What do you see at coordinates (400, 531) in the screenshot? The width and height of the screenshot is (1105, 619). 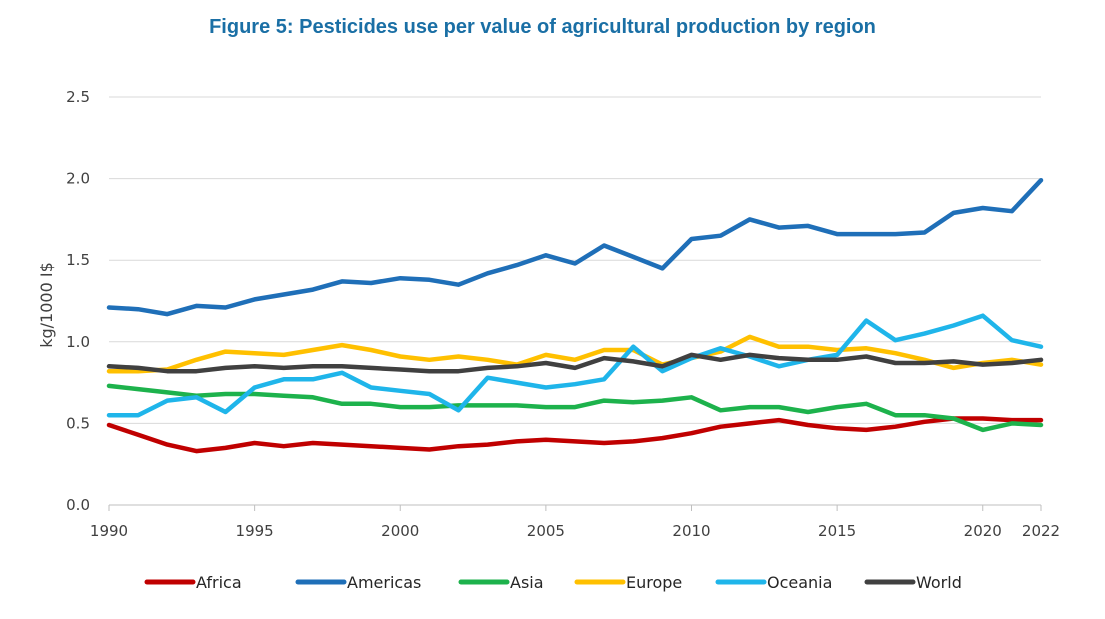 I see `x-tick-label: 2000` at bounding box center [400, 531].